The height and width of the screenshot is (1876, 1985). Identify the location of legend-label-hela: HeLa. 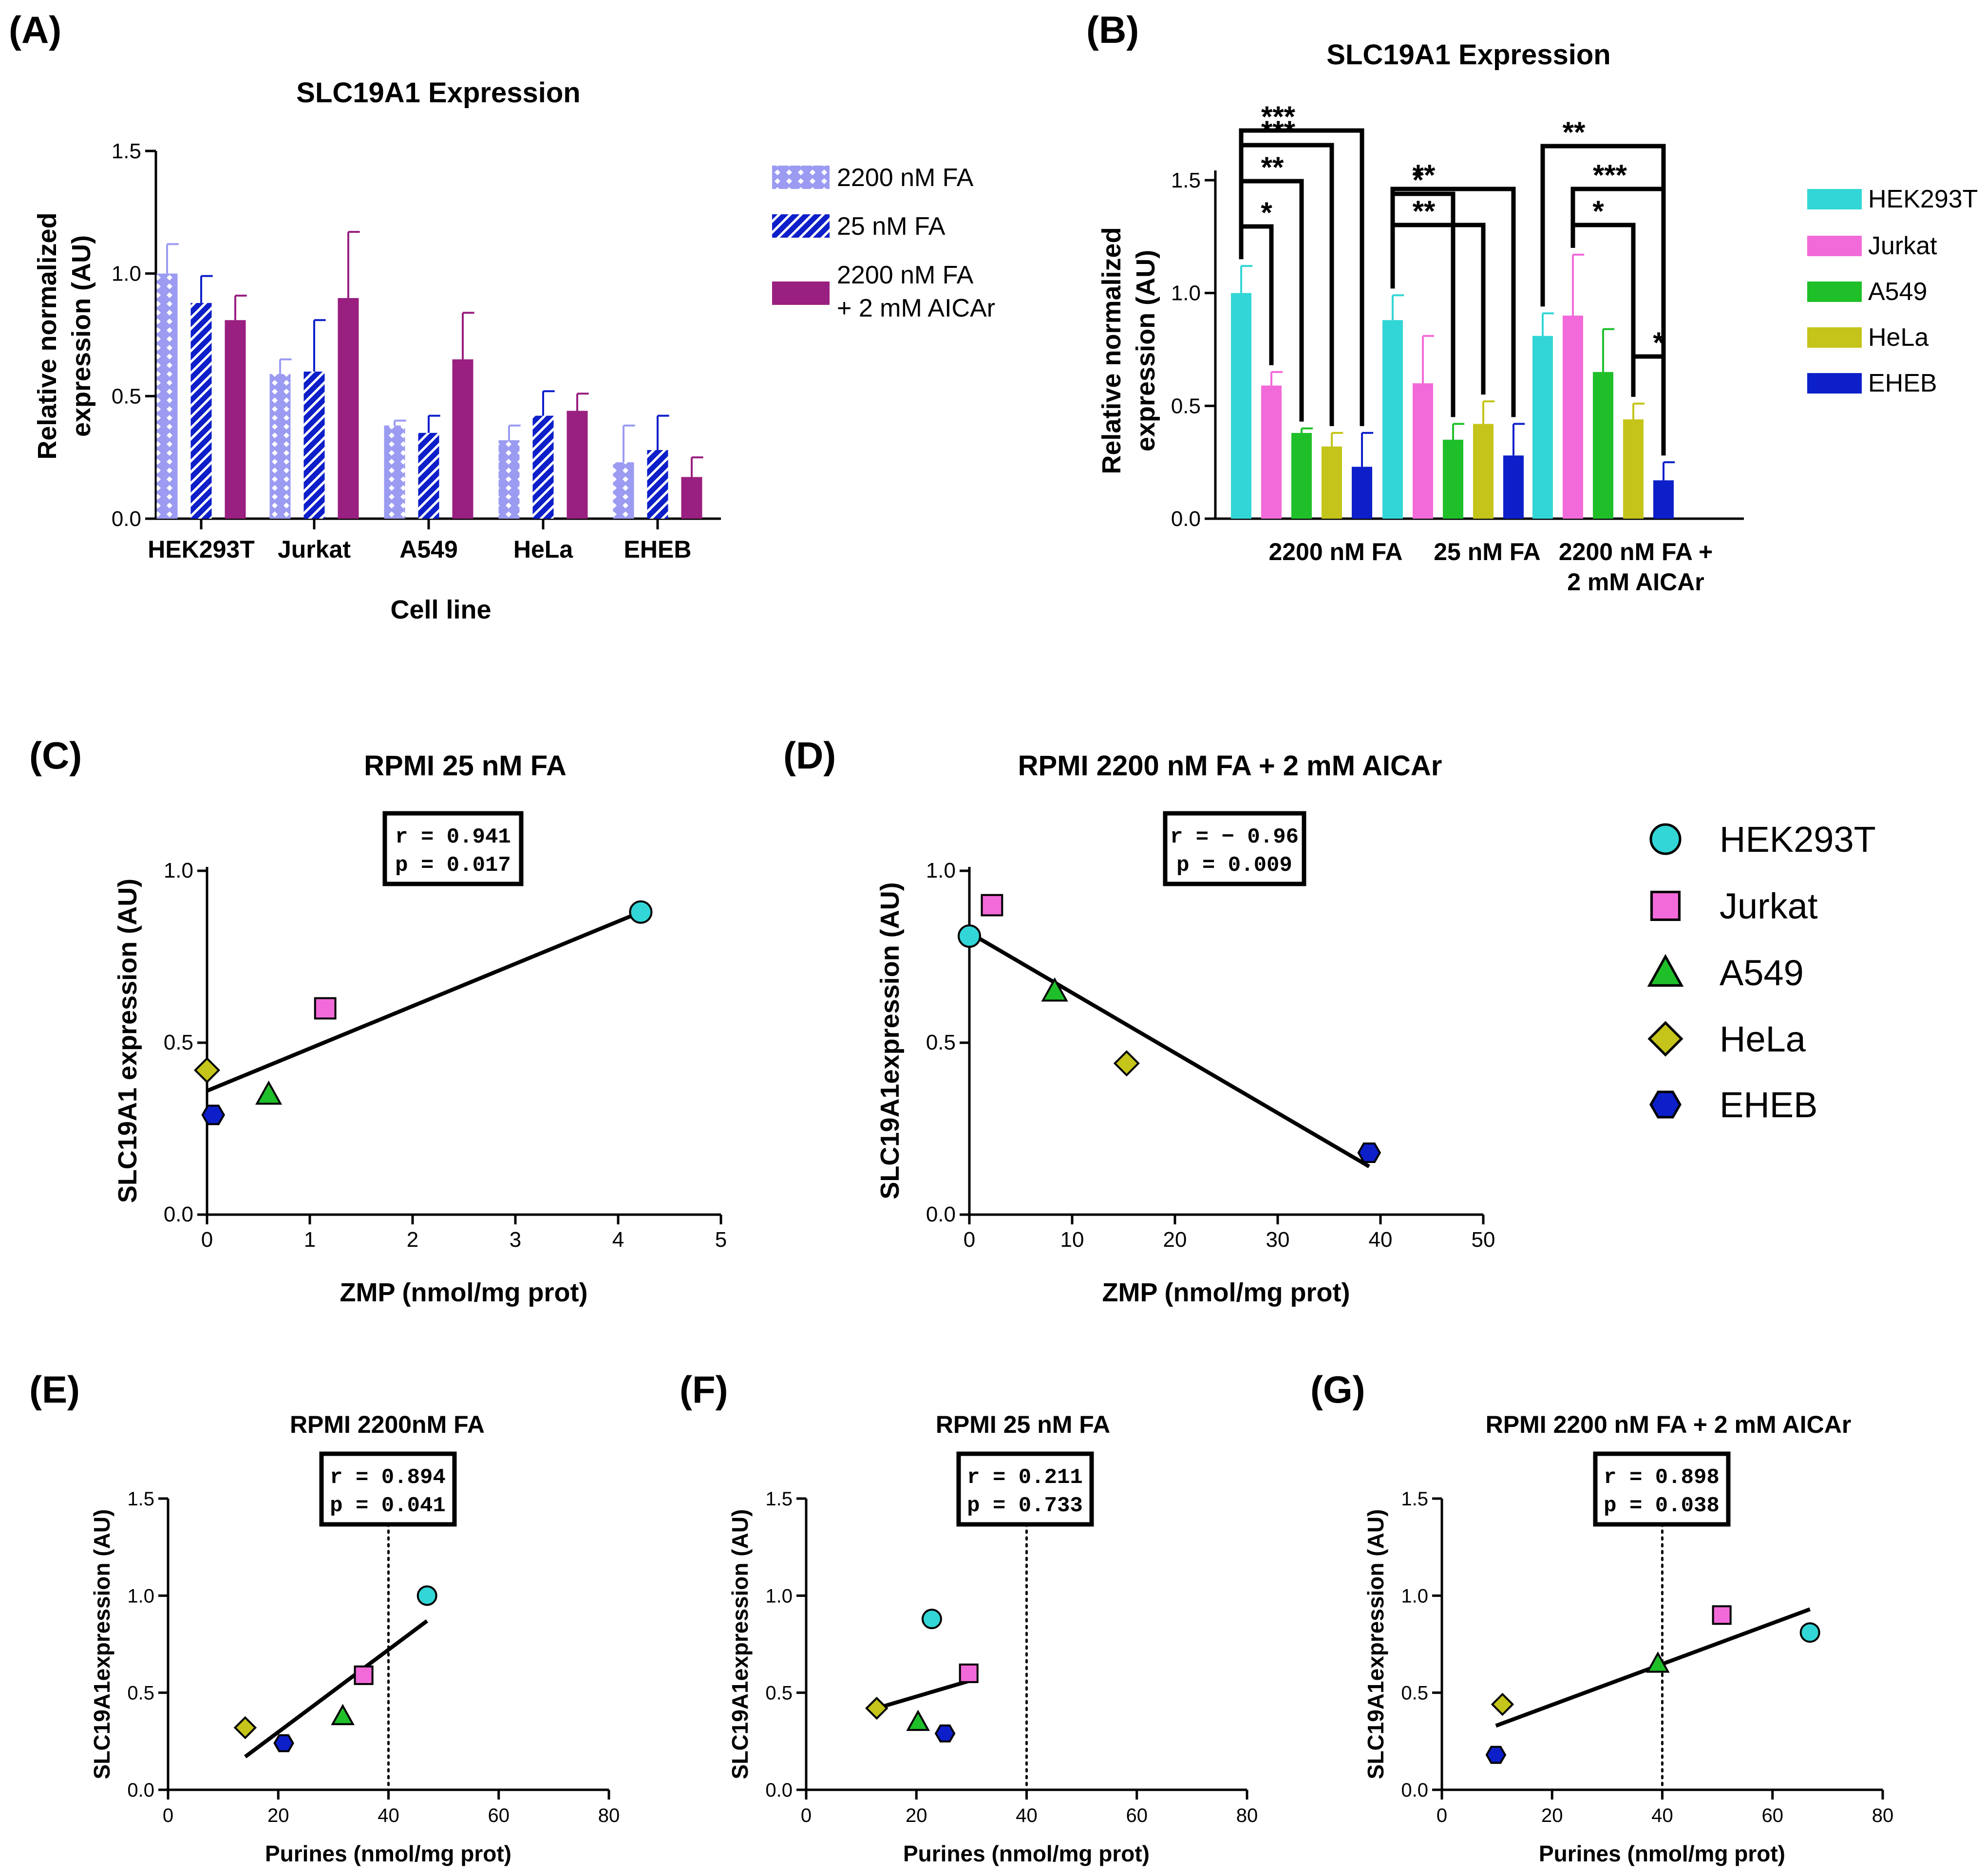
(1763, 1039).